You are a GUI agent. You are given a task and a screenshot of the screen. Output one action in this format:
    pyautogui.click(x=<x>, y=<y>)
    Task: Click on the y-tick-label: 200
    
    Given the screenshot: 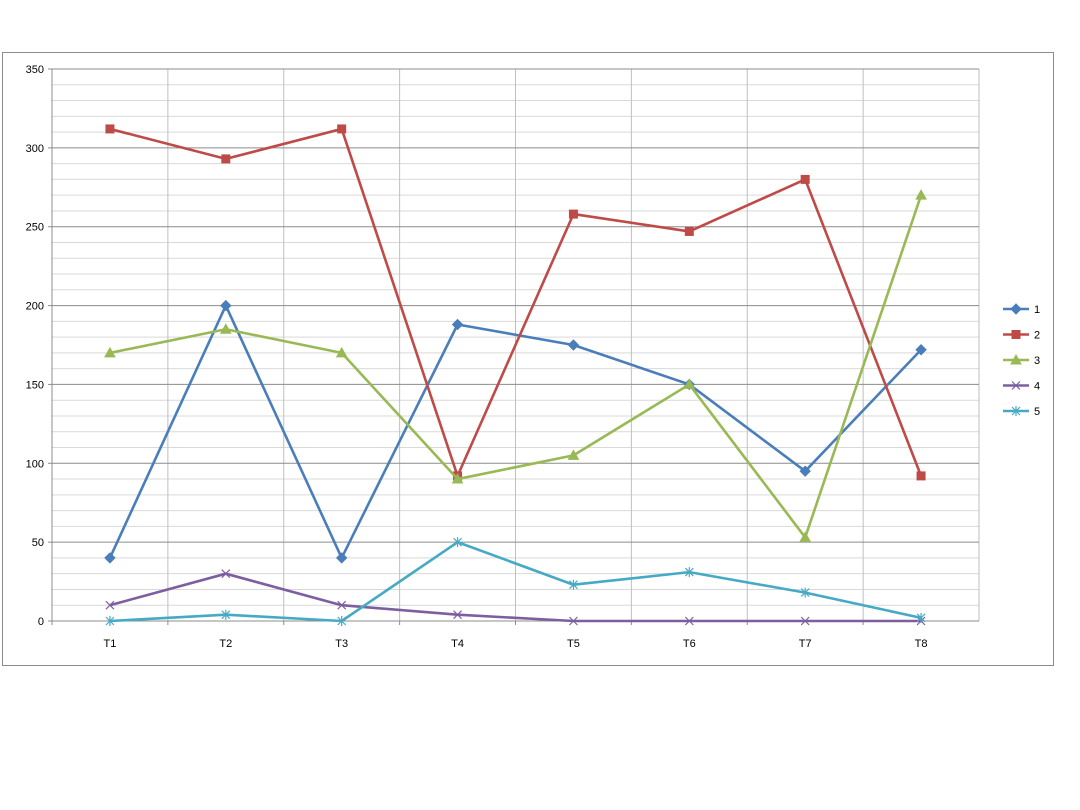 What is the action you would take?
    pyautogui.click(x=35, y=307)
    